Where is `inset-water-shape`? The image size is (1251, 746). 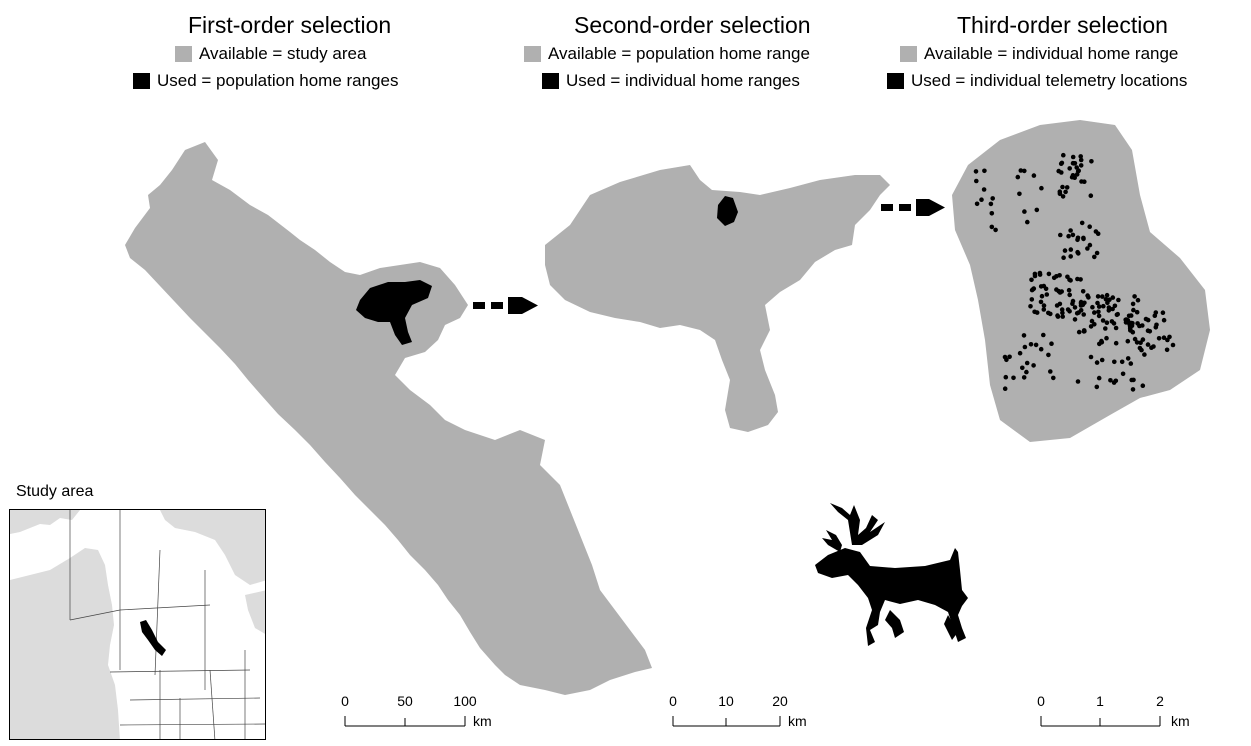
inset-water-shape is located at coordinates (212, 547).